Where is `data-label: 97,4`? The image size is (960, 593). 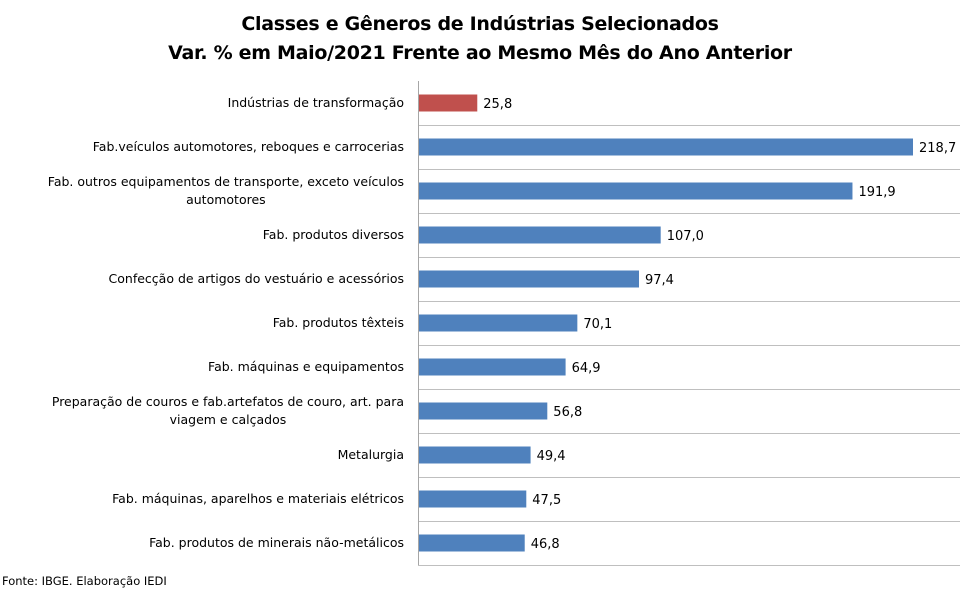
data-label: 97,4 is located at coordinates (659, 280).